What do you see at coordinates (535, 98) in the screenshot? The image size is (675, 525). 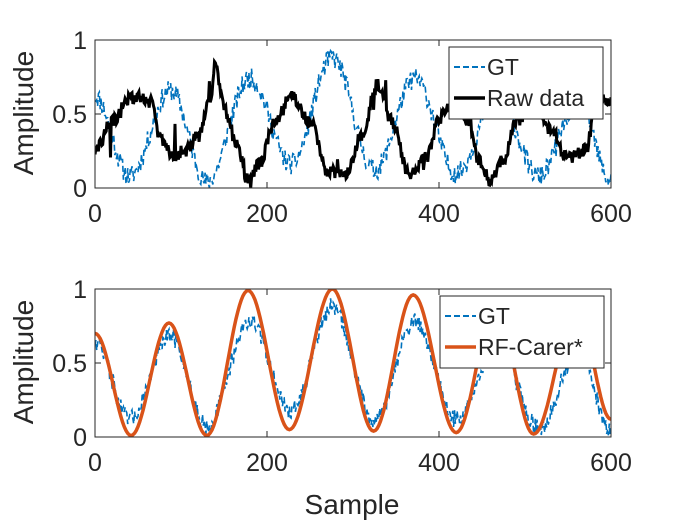 I see `legend-label: Raw data` at bounding box center [535, 98].